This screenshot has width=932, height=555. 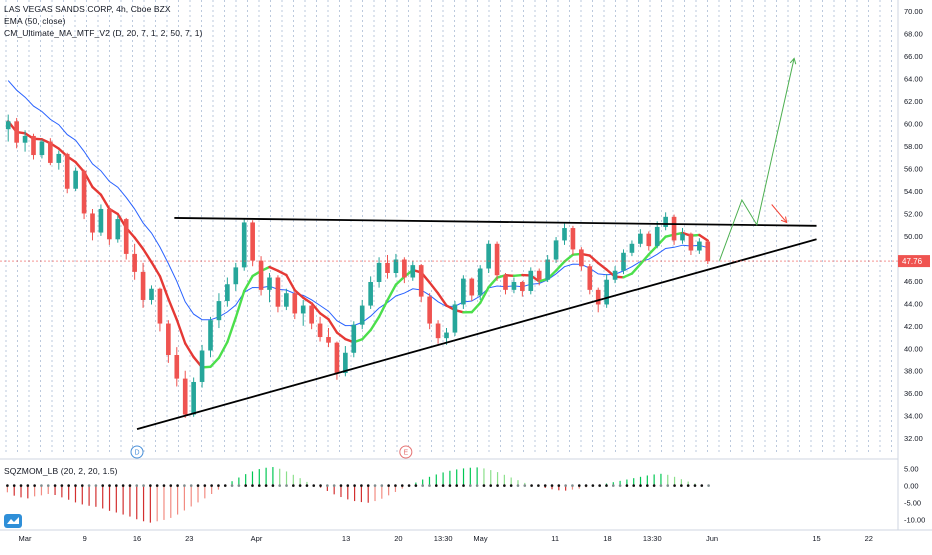 I want to click on price-axis-tick: 42.00, so click(x=913, y=326).